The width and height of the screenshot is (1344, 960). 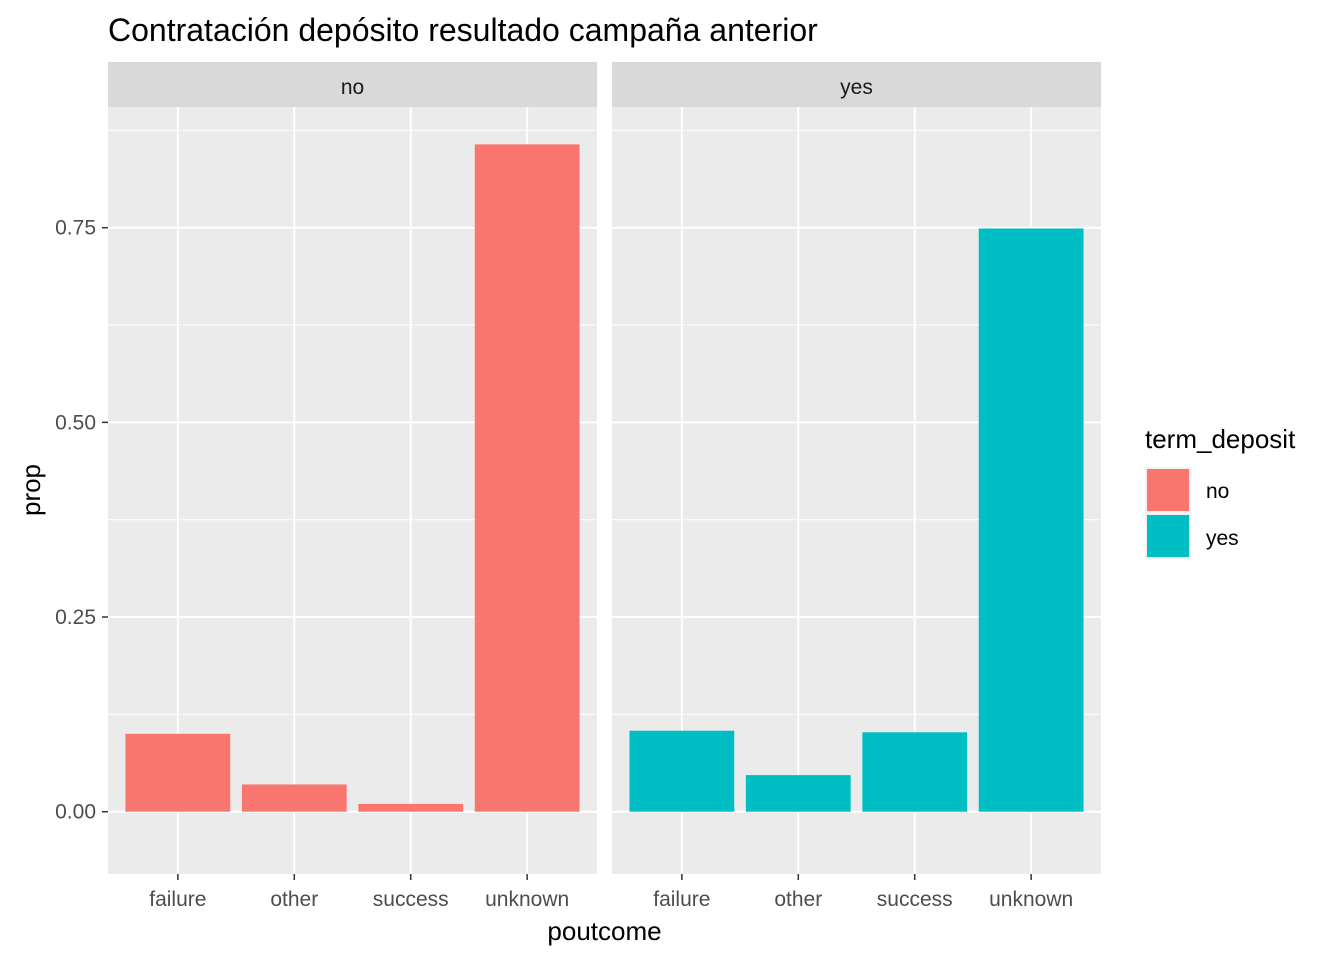 What do you see at coordinates (527, 478) in the screenshot?
I see `bar-no-unknown` at bounding box center [527, 478].